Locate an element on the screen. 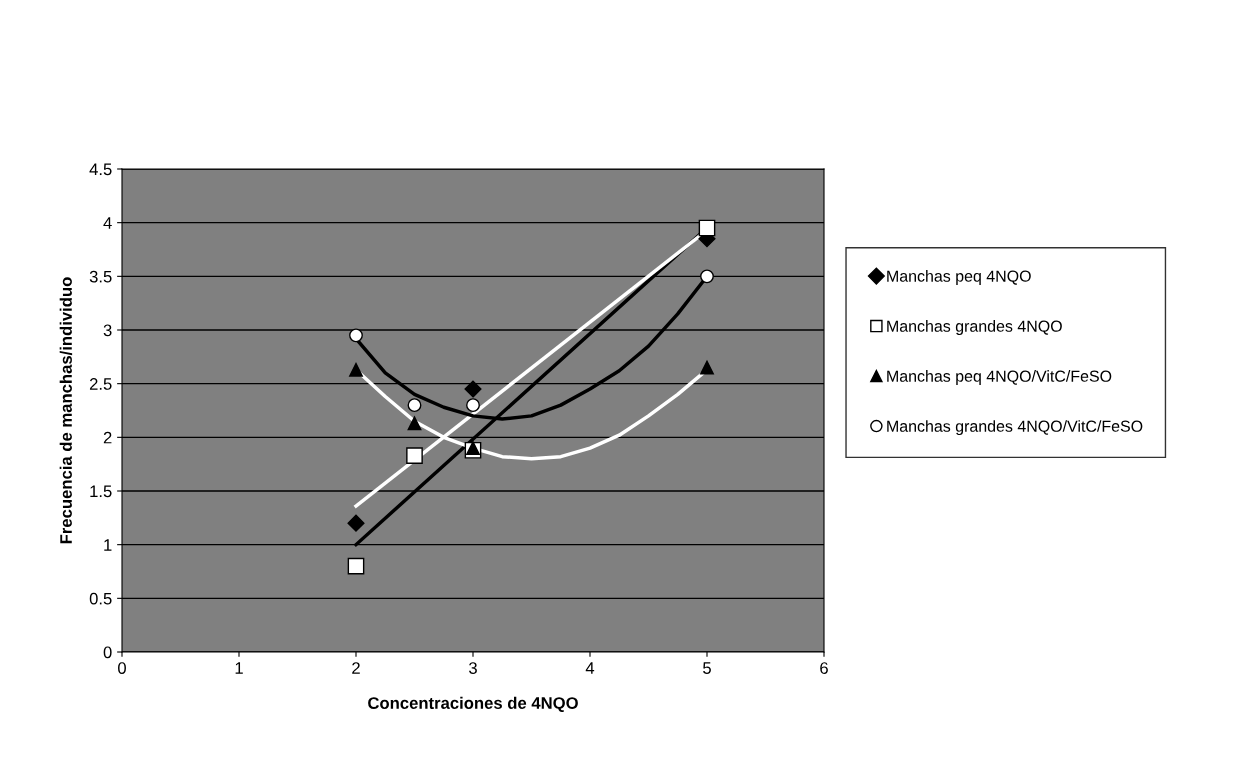 Image resolution: width=1235 pixels, height=757 pixels. y-tick-label: 0 is located at coordinates (107, 652).